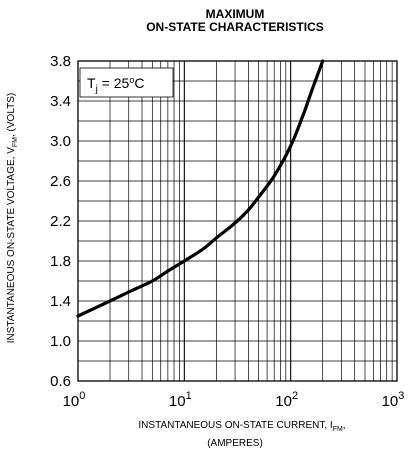 This screenshot has height=454, width=415. I want to click on y-tick-label: 2.6, so click(60, 181).